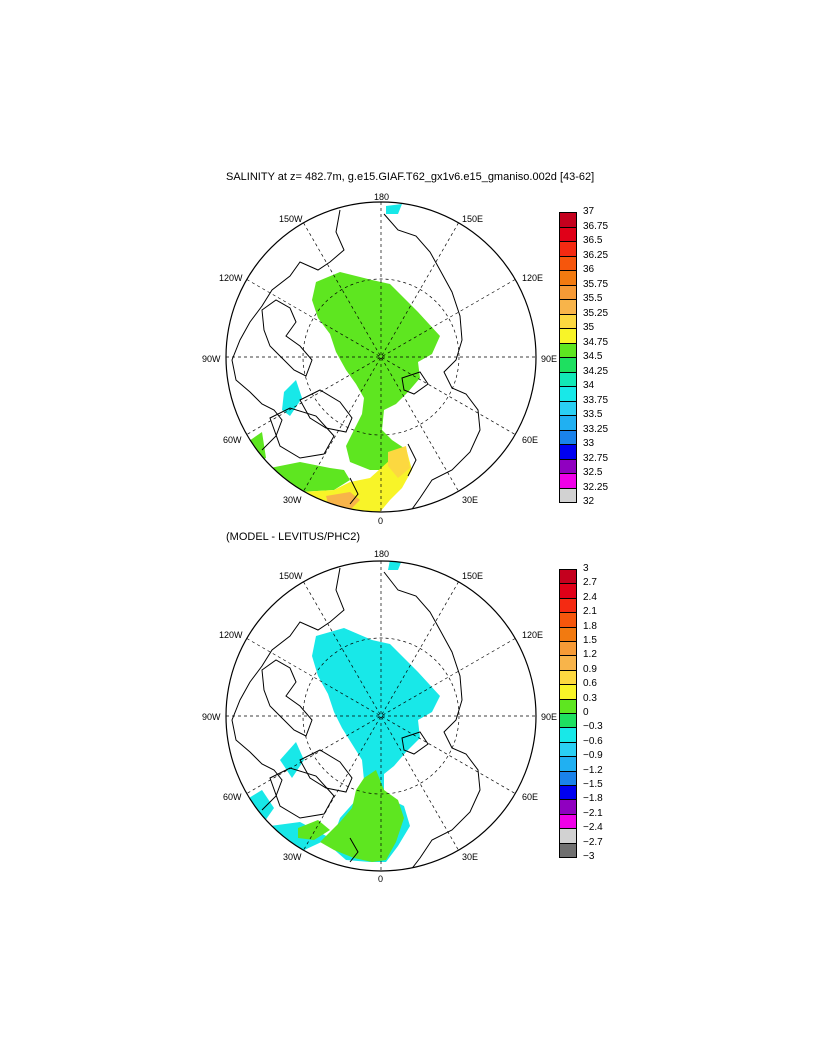 Image resolution: width=818 pixels, height=1055 pixels. Describe the element at coordinates (596, 284) in the screenshot. I see `colorbar-tick-label: 35.75` at that location.